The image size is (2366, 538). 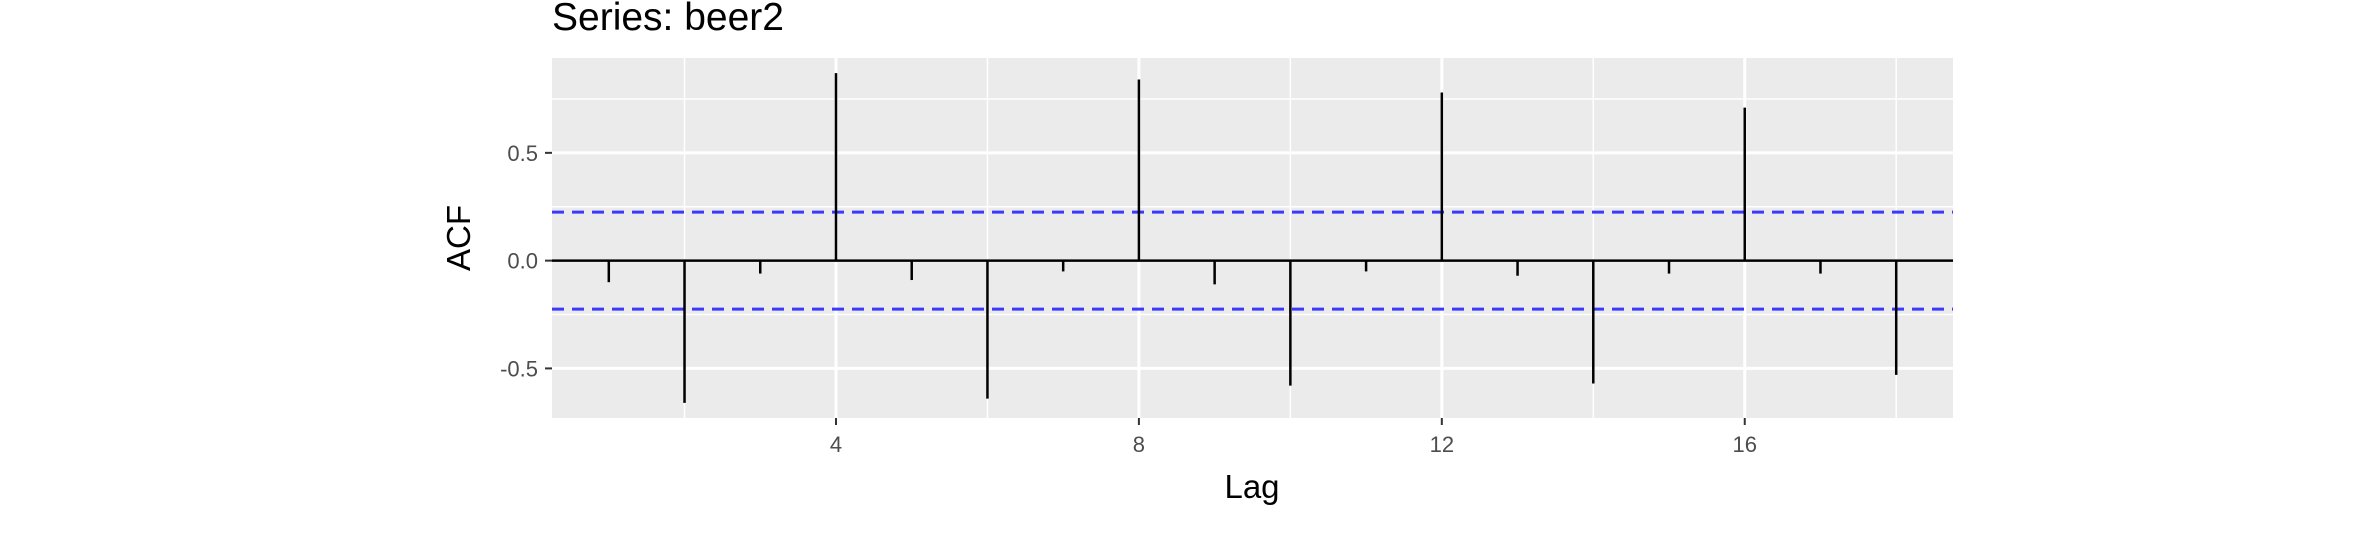 What do you see at coordinates (522, 153) in the screenshot?
I see `y-tick-label: 0.5` at bounding box center [522, 153].